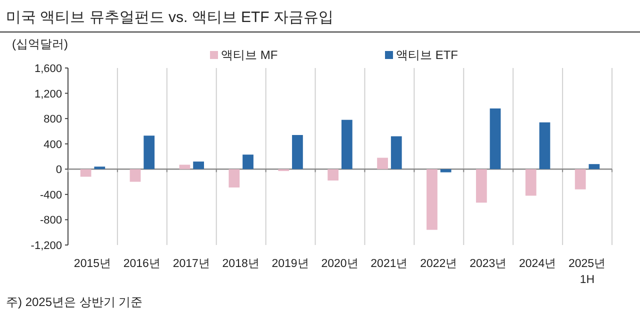 Image resolution: width=640 pixels, height=320 pixels. Describe the element at coordinates (249, 55) in the screenshot. I see `legend-label: 액티브 MF` at that location.